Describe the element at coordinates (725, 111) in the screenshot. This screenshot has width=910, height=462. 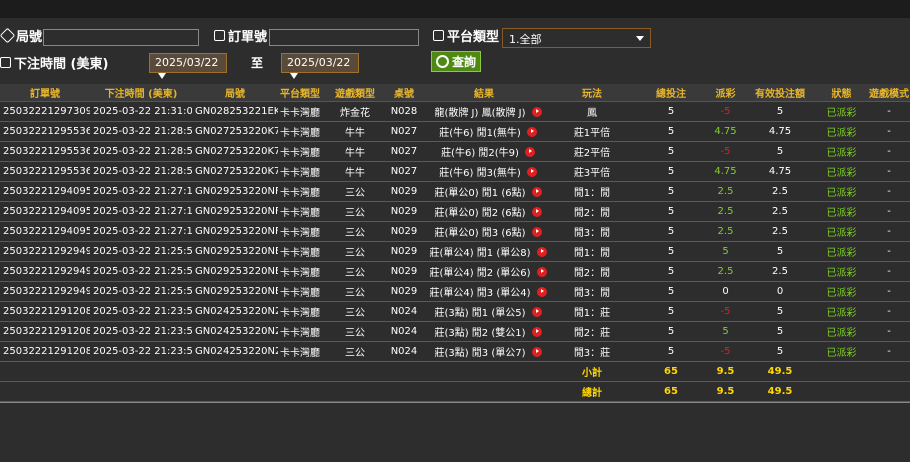
I see `table-cell: -5` at that location.